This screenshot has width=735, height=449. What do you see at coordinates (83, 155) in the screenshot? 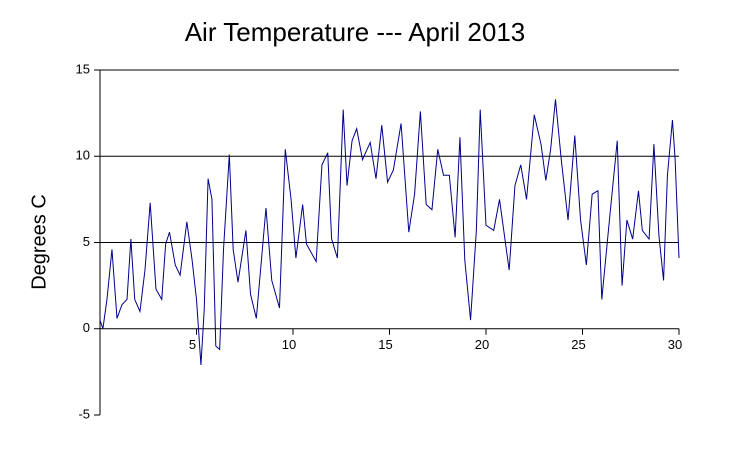
I see `y-tick-label: 10` at bounding box center [83, 155].